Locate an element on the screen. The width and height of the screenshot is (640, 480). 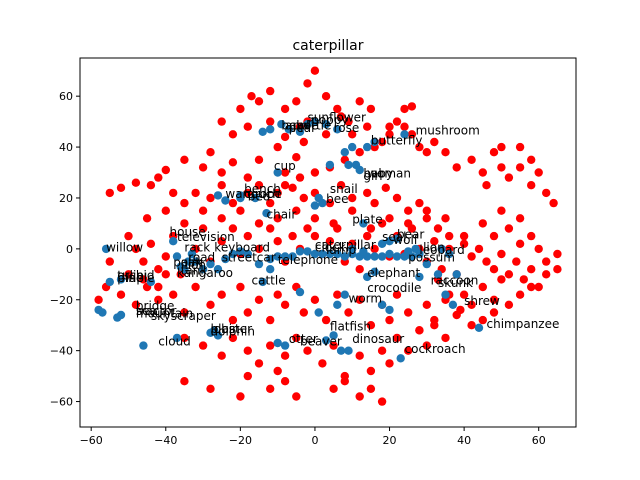
point-annotation: elephant is located at coordinates (393, 273).